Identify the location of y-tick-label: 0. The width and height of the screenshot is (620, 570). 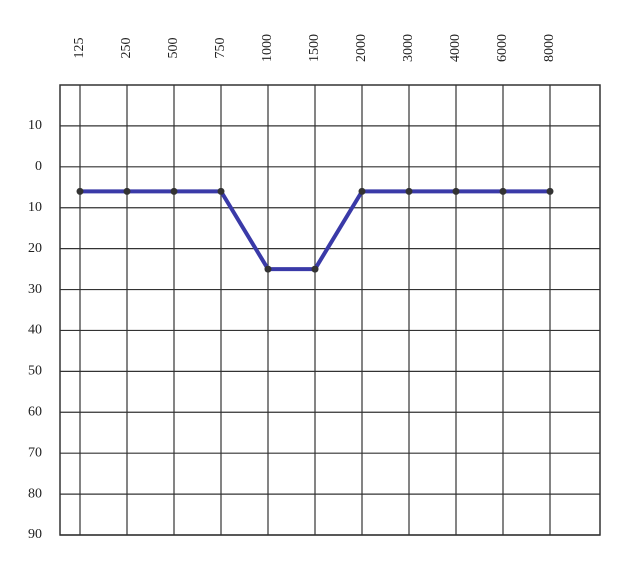
(38, 166).